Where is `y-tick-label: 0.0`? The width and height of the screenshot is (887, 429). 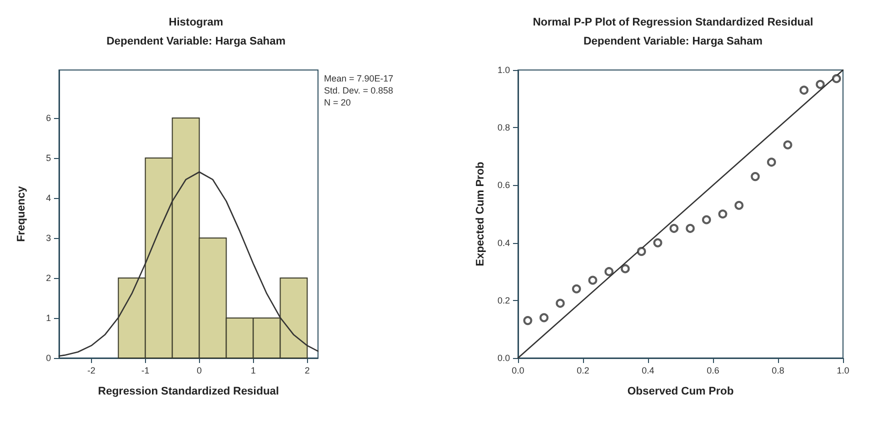 y-tick-label: 0.0 is located at coordinates (503, 358).